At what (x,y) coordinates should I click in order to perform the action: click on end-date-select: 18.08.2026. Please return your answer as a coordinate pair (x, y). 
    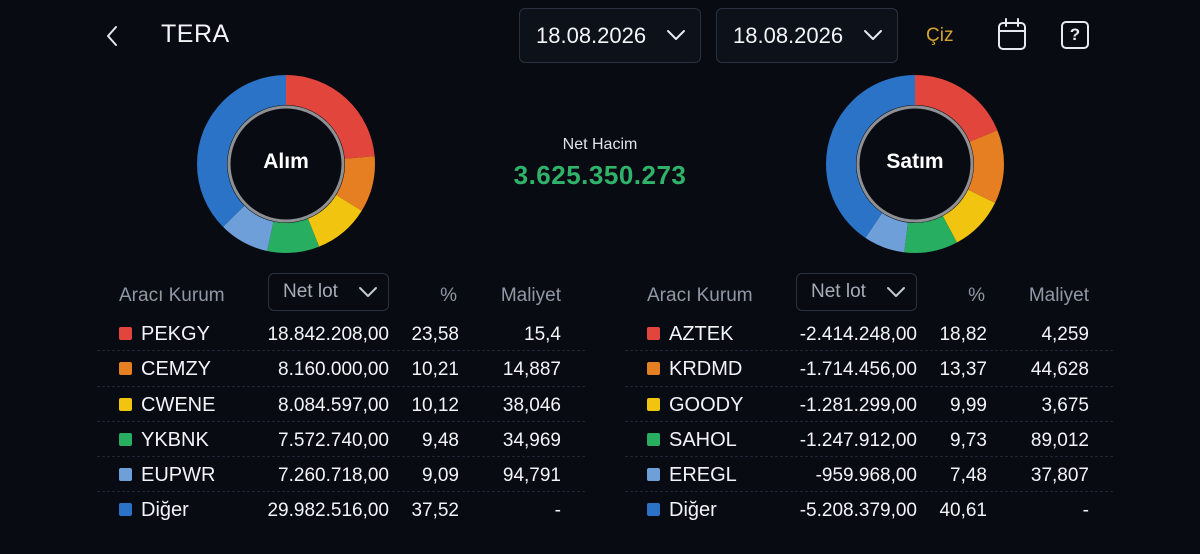
    Looking at the image, I should click on (807, 35).